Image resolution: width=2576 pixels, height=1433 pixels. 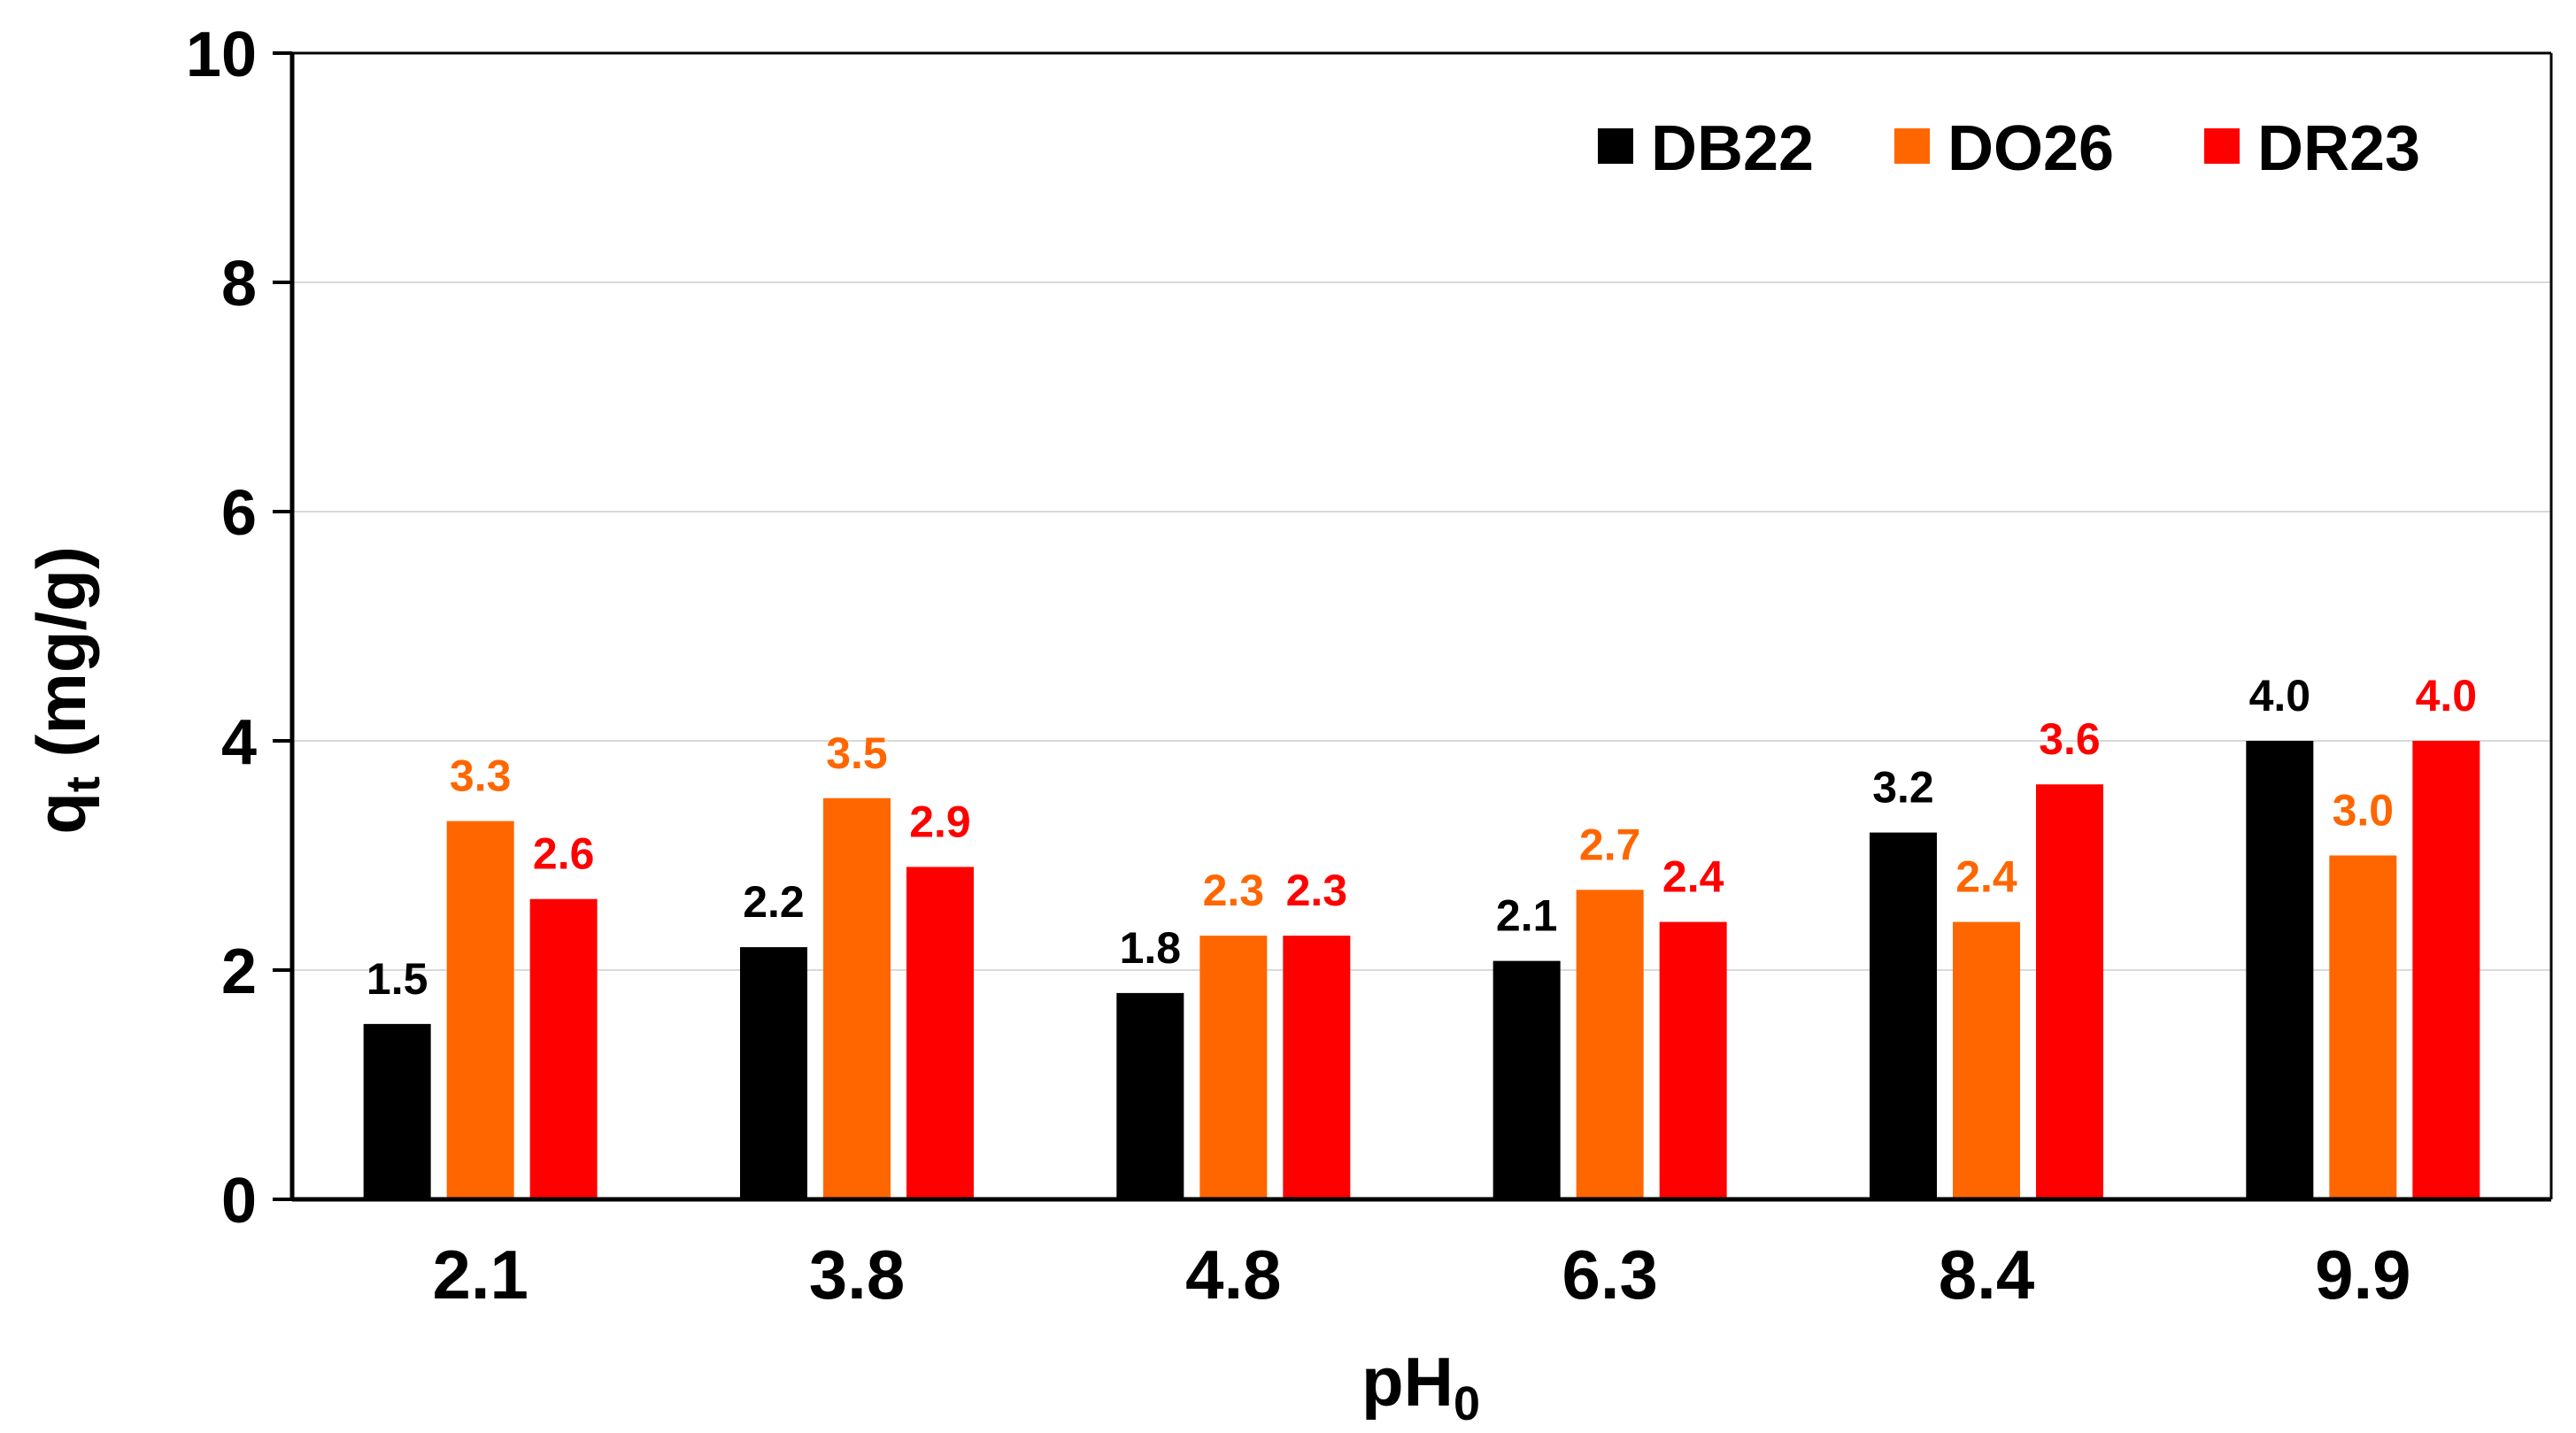 What do you see at coordinates (239, 742) in the screenshot?
I see `y-tick-label: 4` at bounding box center [239, 742].